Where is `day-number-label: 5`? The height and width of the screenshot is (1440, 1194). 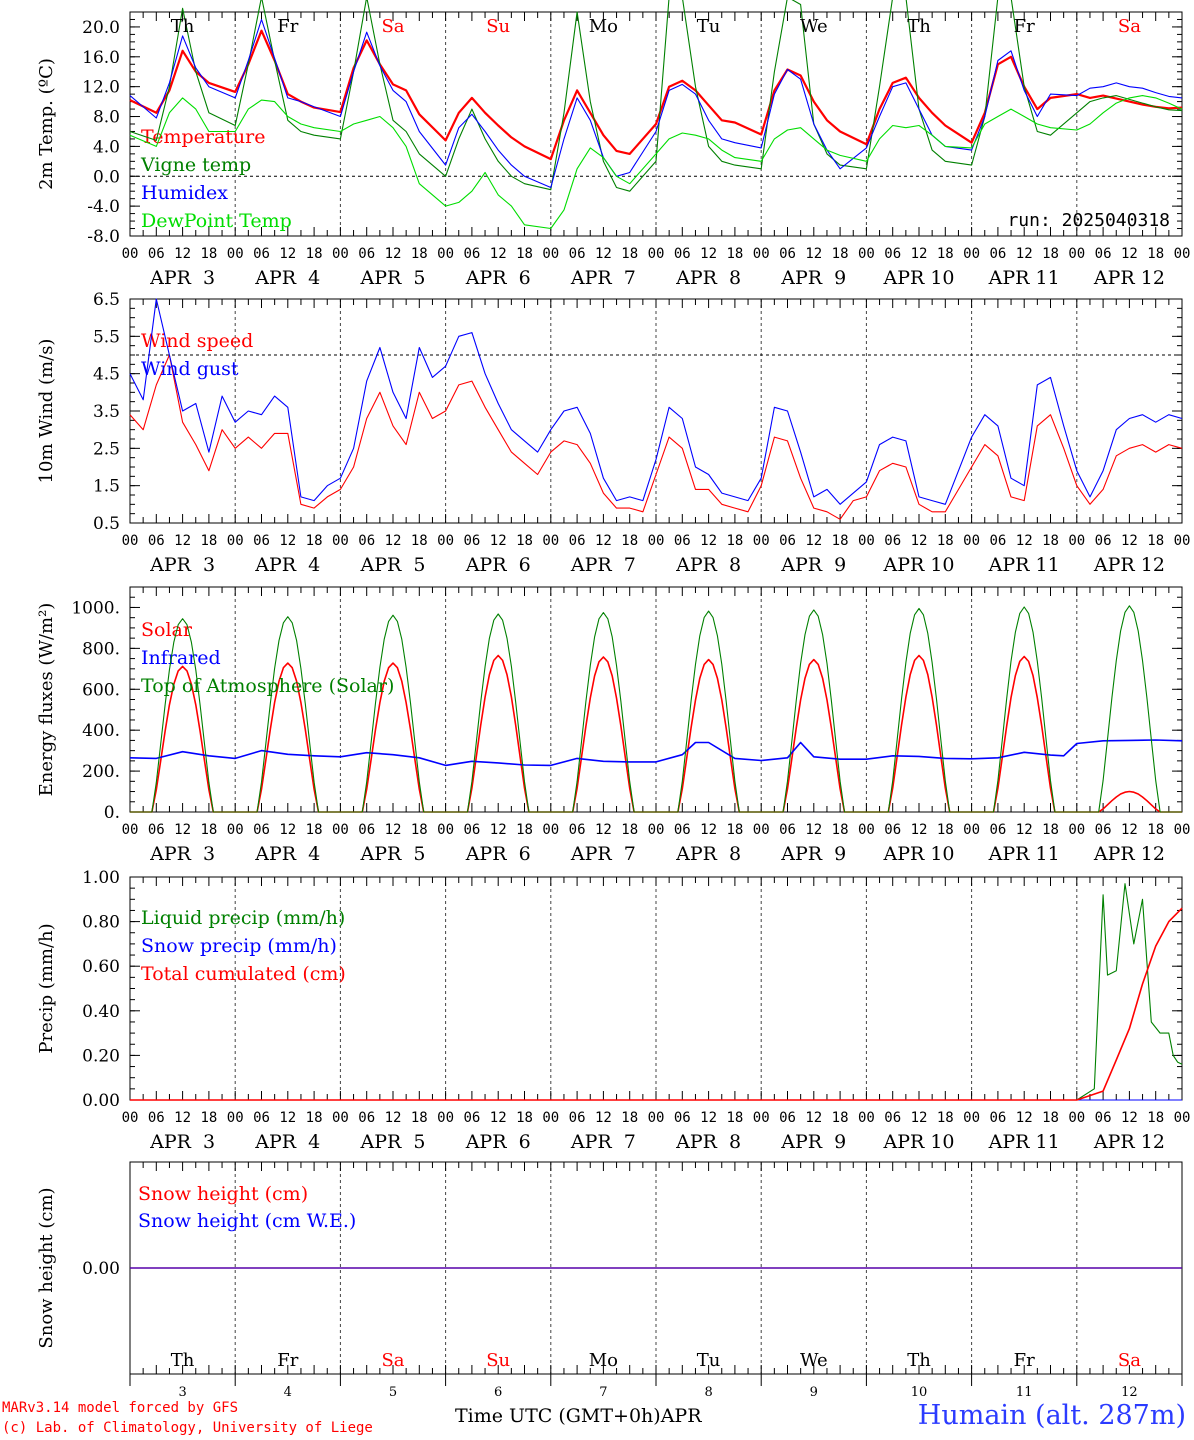 day-number-label: 5 is located at coordinates (393, 1392).